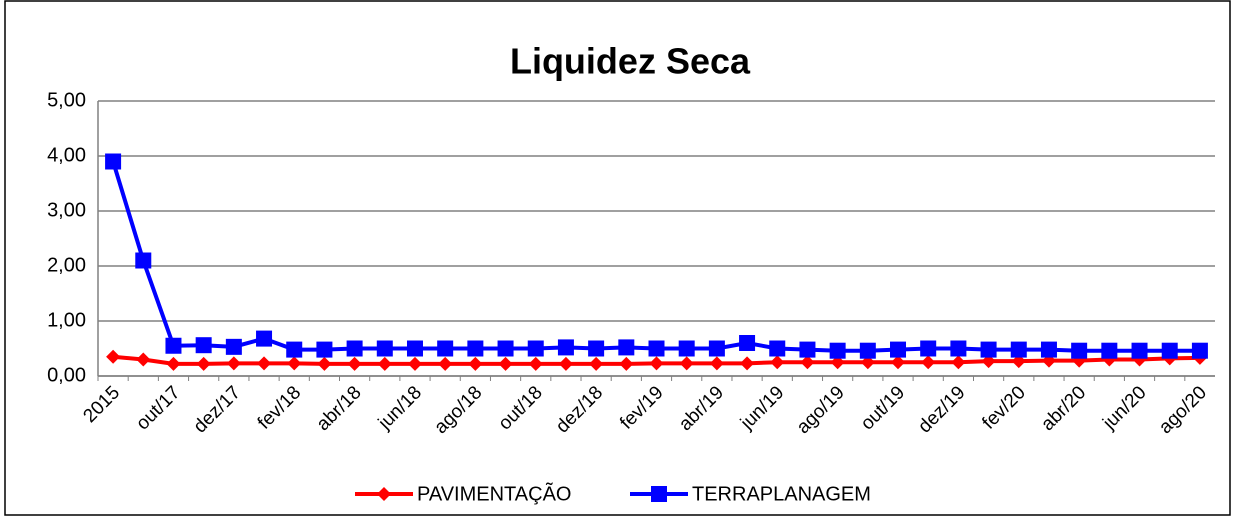  Describe the element at coordinates (781, 494) in the screenshot. I see `legend-label: TERRAPLANAGEM` at that location.